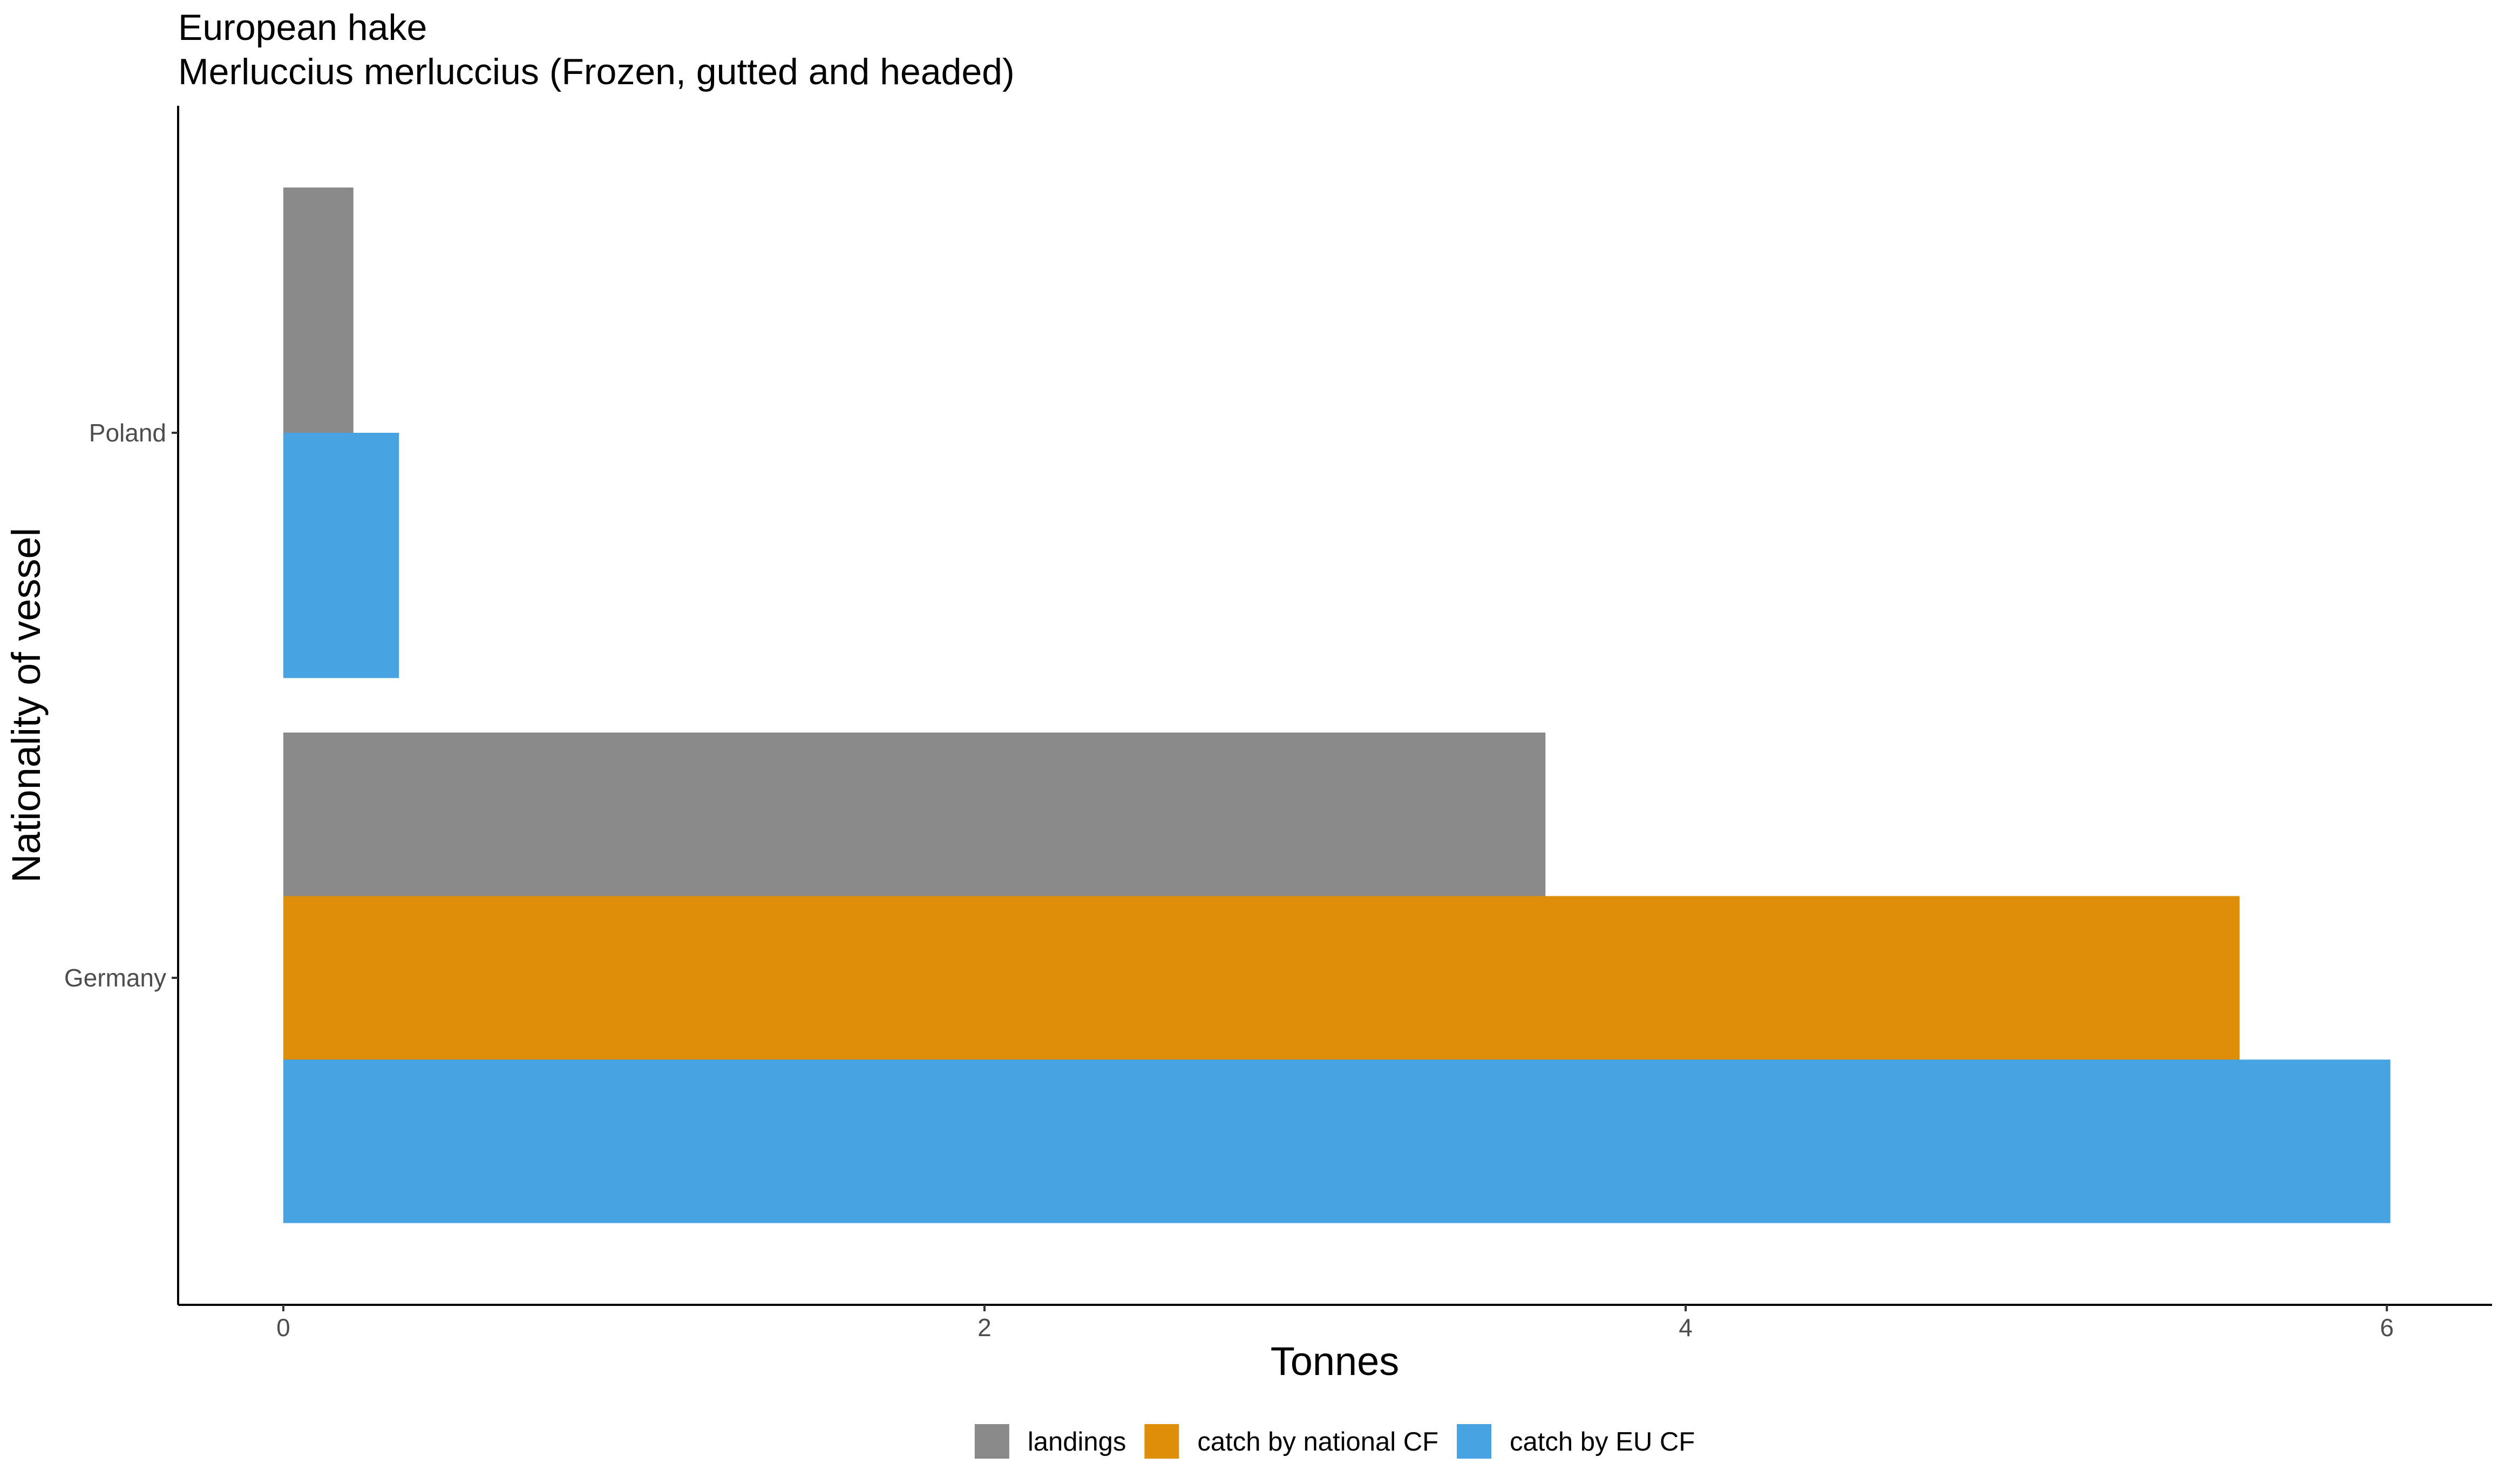 The width and height of the screenshot is (2505, 1484). I want to click on bar-germany-catch-by-eu-cf, so click(1337, 1141).